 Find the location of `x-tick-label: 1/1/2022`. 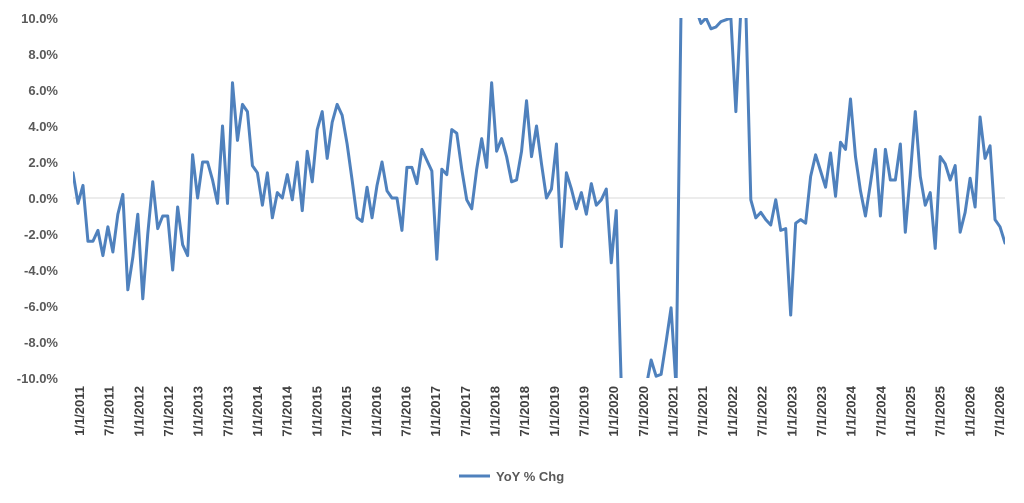

x-tick-label: 1/1/2022 is located at coordinates (732, 411).